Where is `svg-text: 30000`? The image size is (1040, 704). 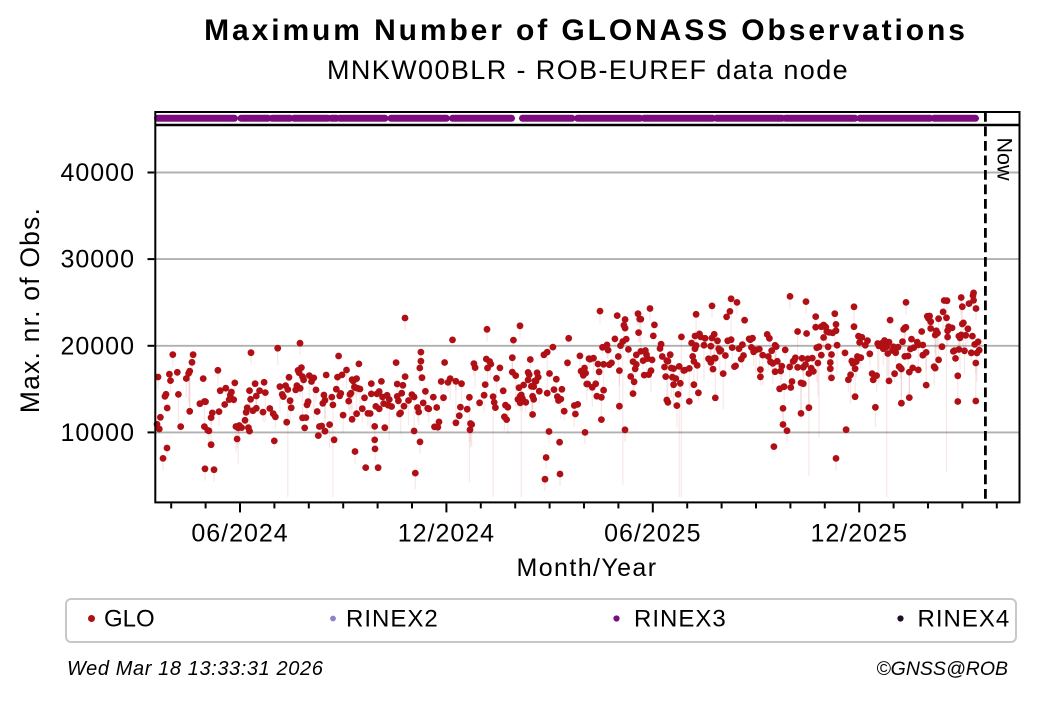 svg-text: 30000 is located at coordinates (97, 260).